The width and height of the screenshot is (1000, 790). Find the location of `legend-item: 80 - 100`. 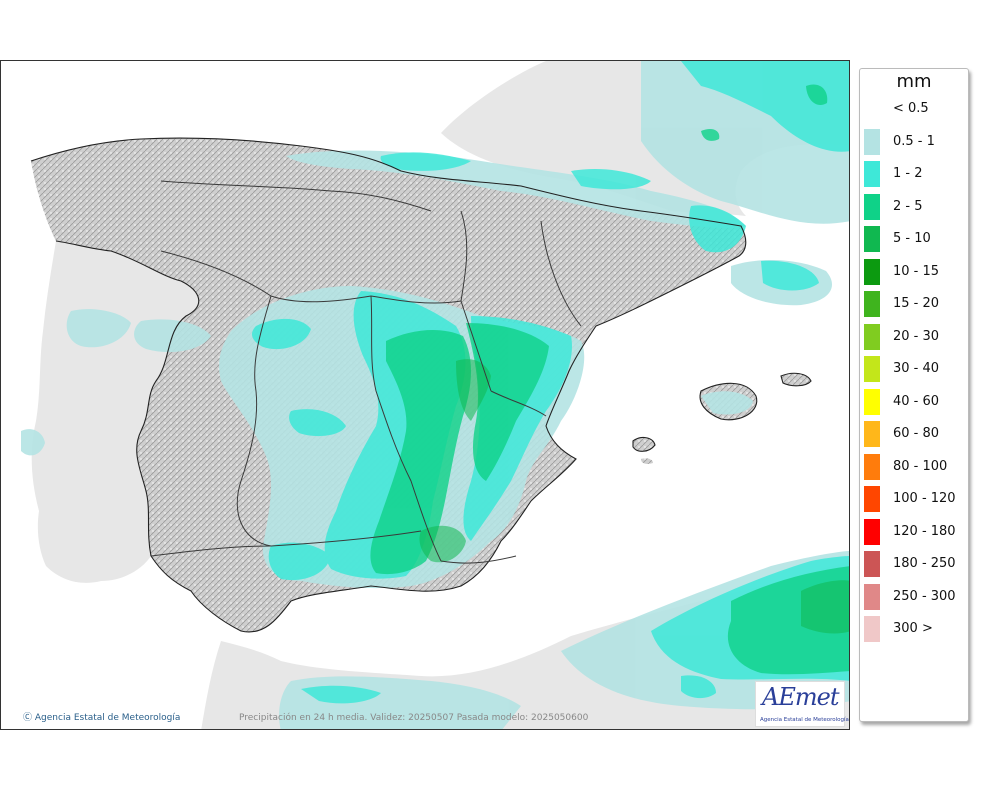

legend-item: 80 - 100 is located at coordinates (916, 466).